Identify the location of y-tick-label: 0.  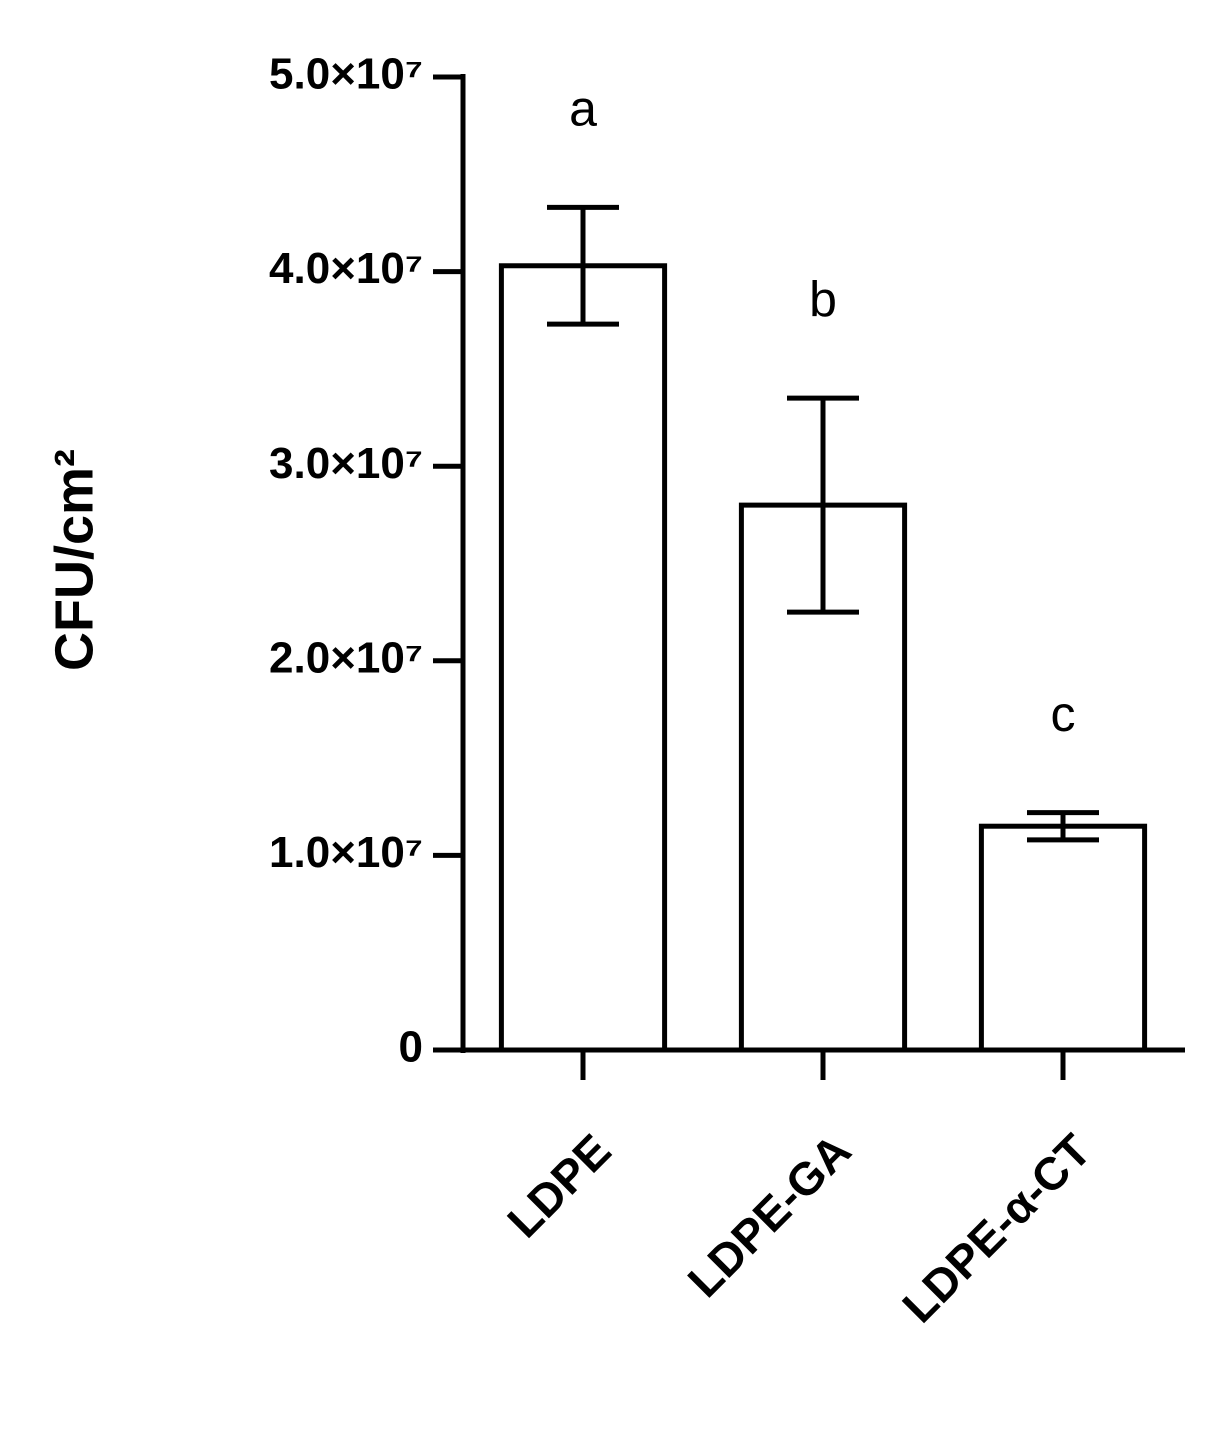
(411, 1047).